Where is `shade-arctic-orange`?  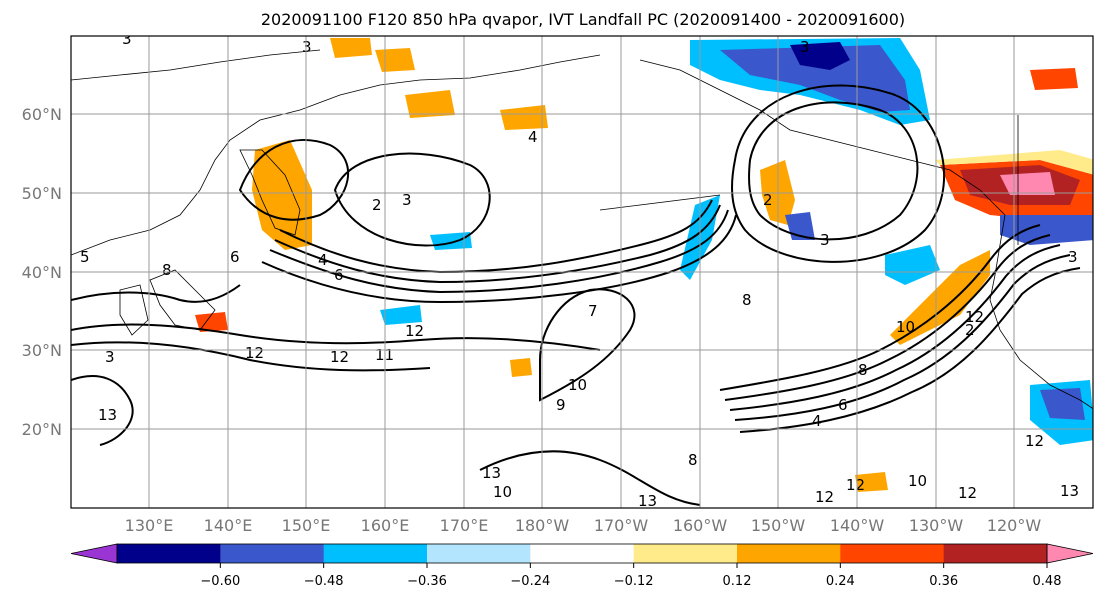 shade-arctic-orange is located at coordinates (351, 48).